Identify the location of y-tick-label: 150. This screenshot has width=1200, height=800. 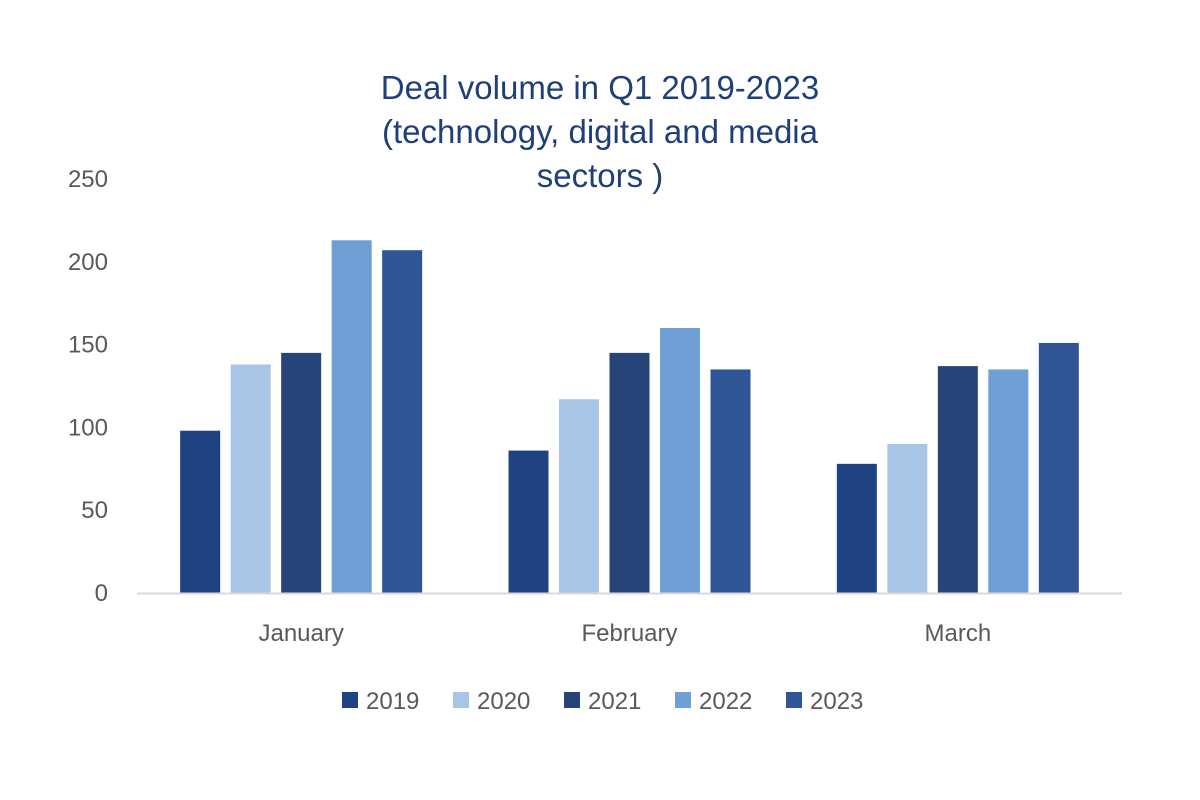
(88, 345).